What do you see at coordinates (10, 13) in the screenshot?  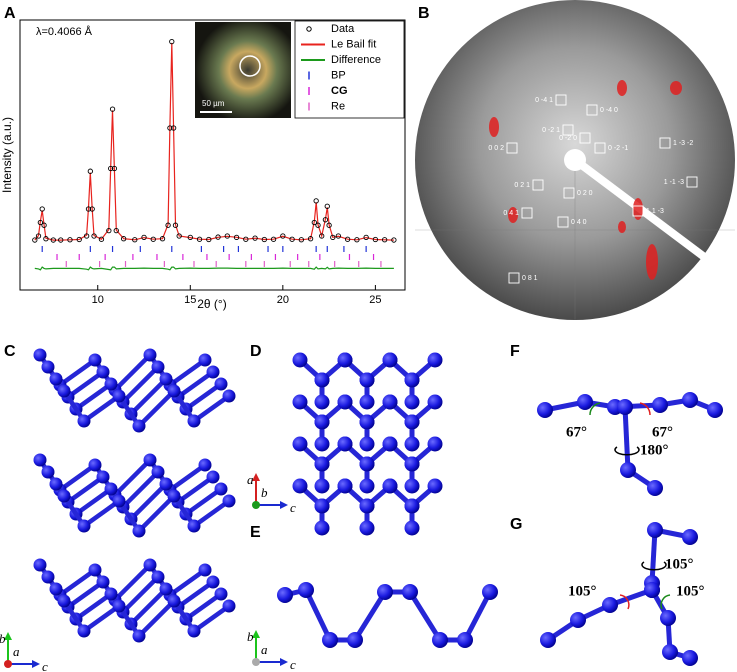 I see `panel-label: A` at bounding box center [10, 13].